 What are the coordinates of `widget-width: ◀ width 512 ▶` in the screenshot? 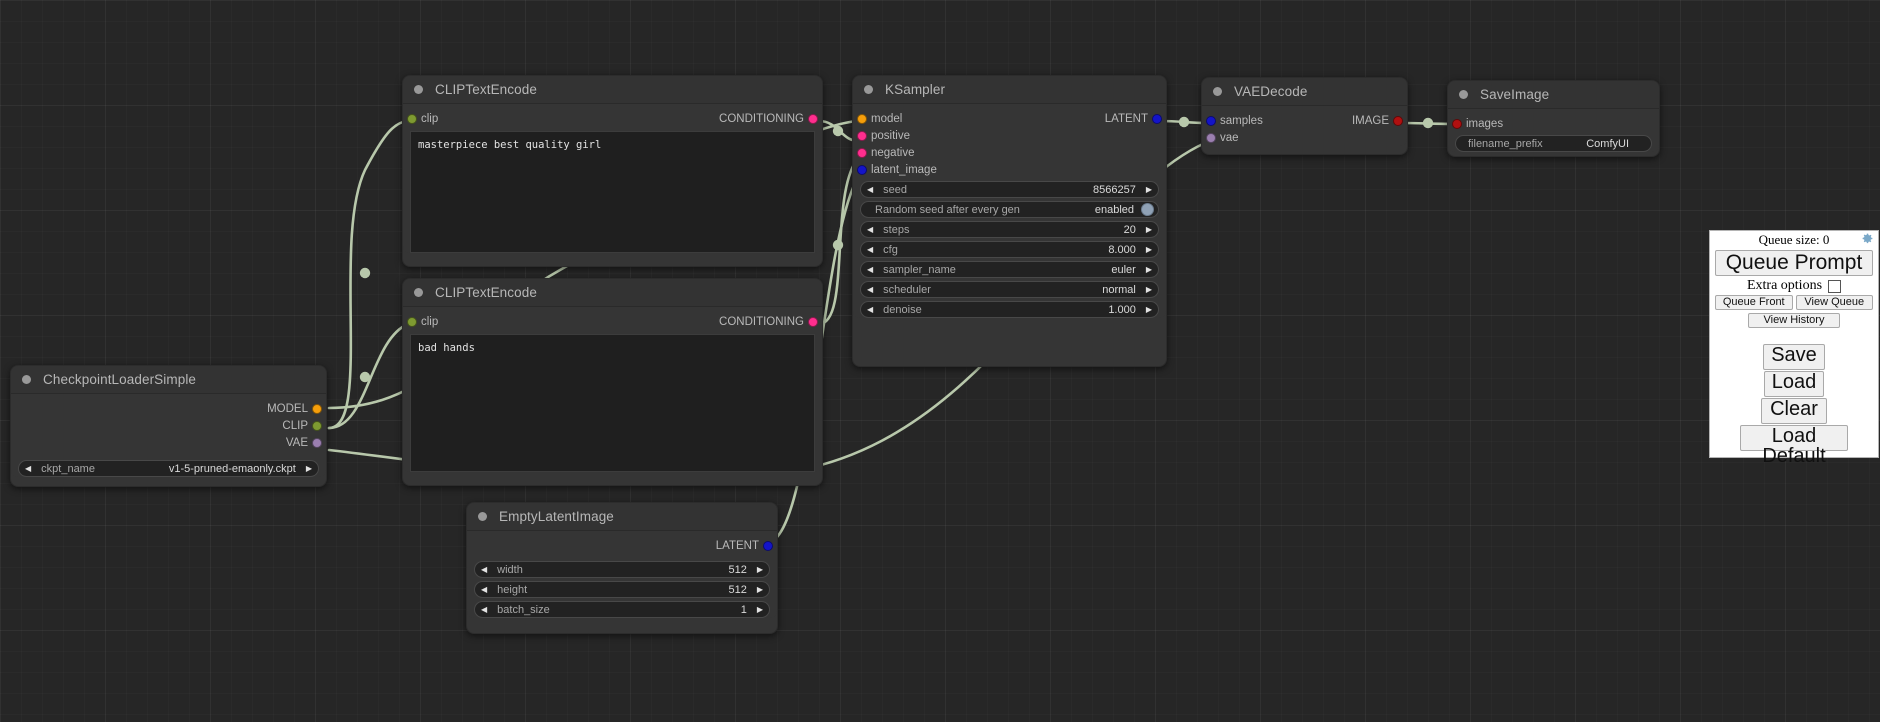 It's located at (622, 569).